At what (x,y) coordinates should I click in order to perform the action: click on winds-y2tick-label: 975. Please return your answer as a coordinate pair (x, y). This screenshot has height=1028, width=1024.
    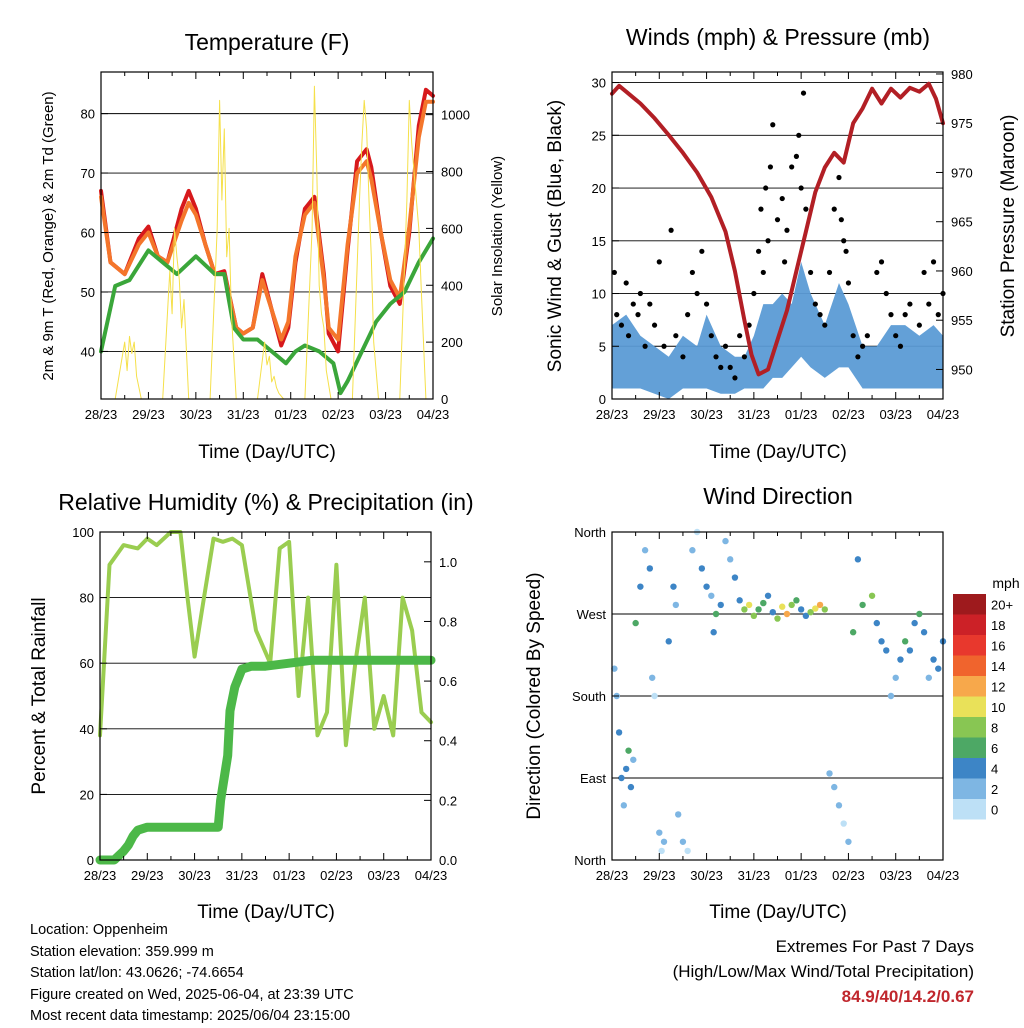
    Looking at the image, I should click on (962, 123).